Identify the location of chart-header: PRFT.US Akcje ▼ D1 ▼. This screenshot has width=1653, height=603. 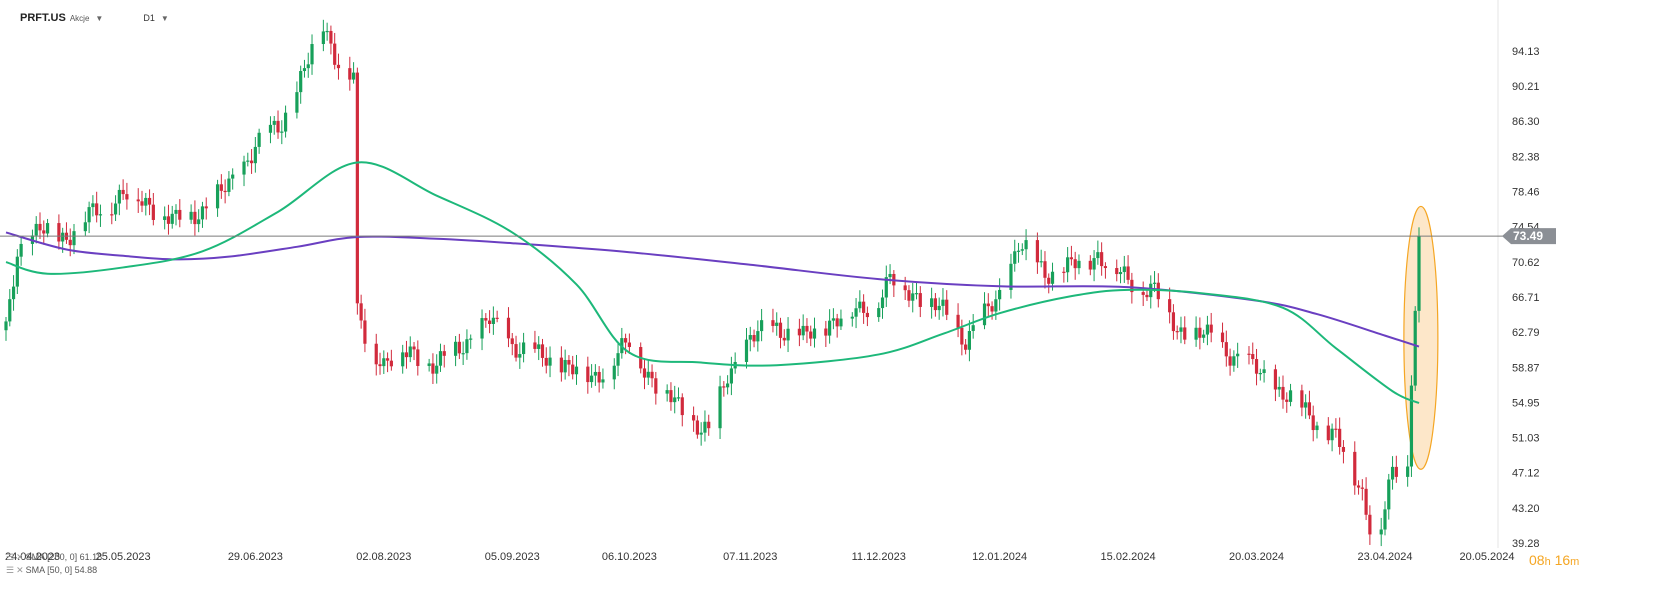
(94, 18).